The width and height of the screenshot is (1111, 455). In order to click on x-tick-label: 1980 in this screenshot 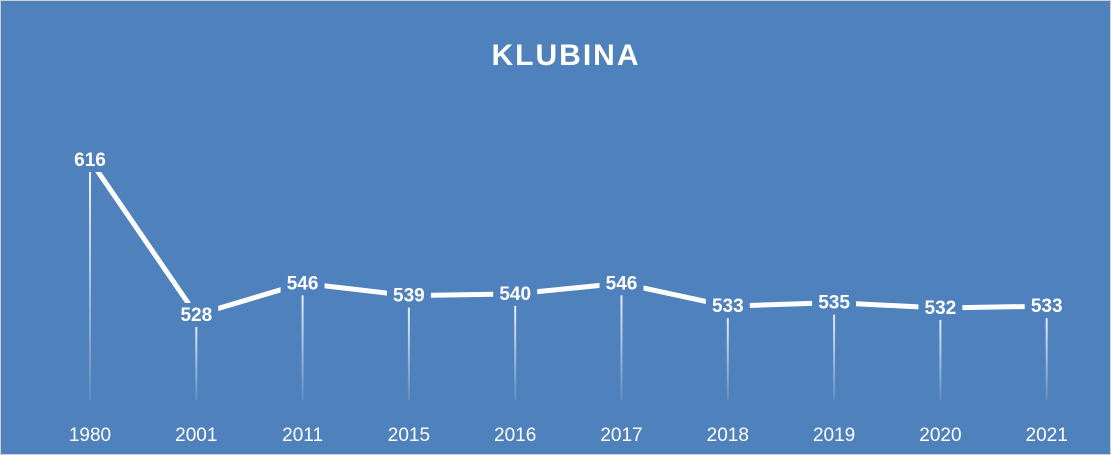, I will do `click(90, 435)`.